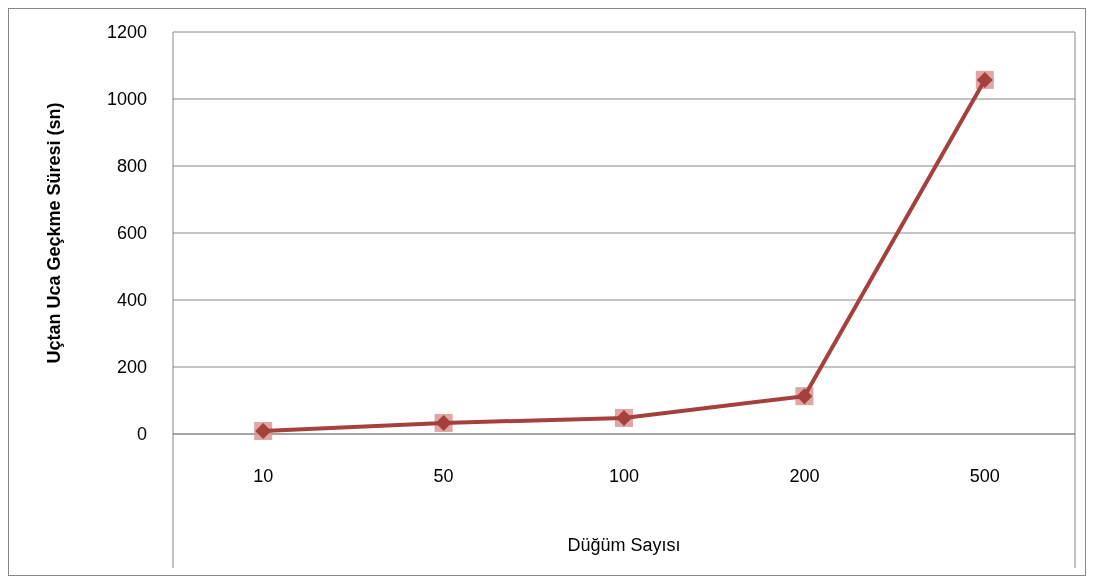 This screenshot has height=579, width=1094. What do you see at coordinates (131, 233) in the screenshot?
I see `y-tick-label: 600` at bounding box center [131, 233].